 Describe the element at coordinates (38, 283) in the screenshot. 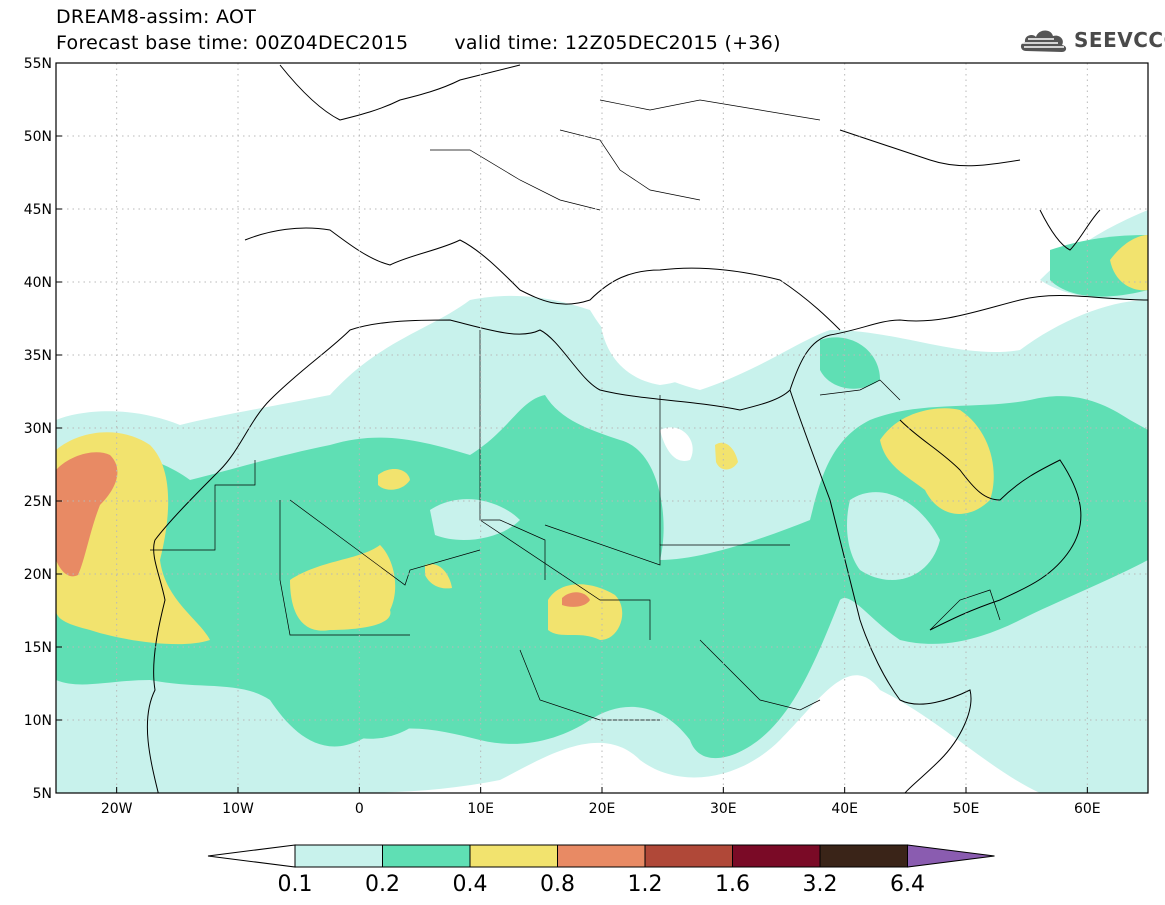

I see `latitude-label: 40N` at that location.